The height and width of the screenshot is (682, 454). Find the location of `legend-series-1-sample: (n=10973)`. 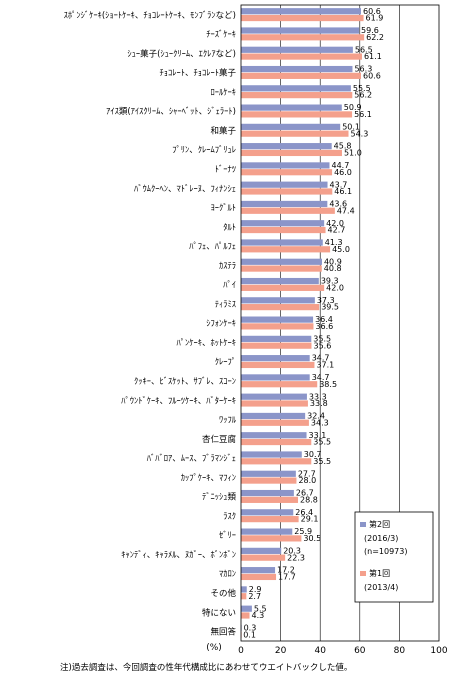

legend-series-1-sample: (n=10973) is located at coordinates (385, 551).